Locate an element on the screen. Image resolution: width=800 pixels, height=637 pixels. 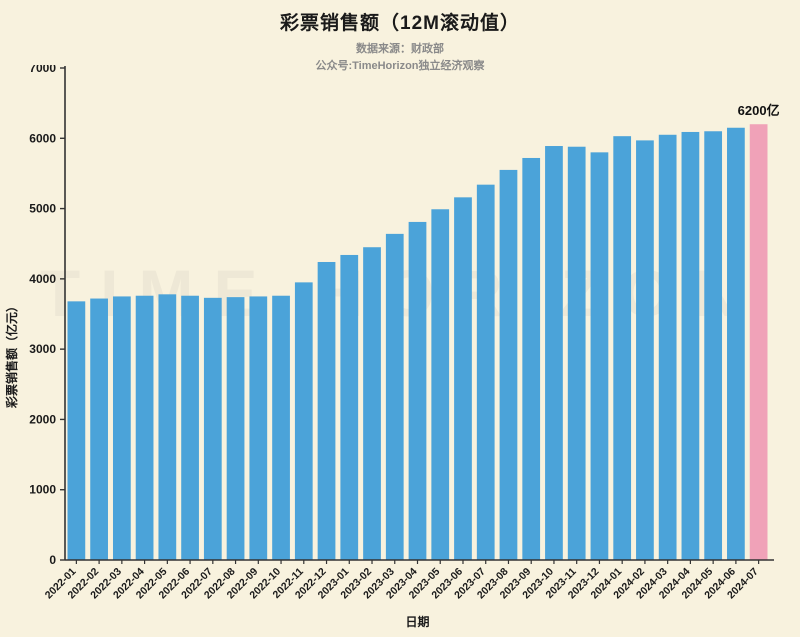
x-axis-title: 日期 is located at coordinates (417, 621).